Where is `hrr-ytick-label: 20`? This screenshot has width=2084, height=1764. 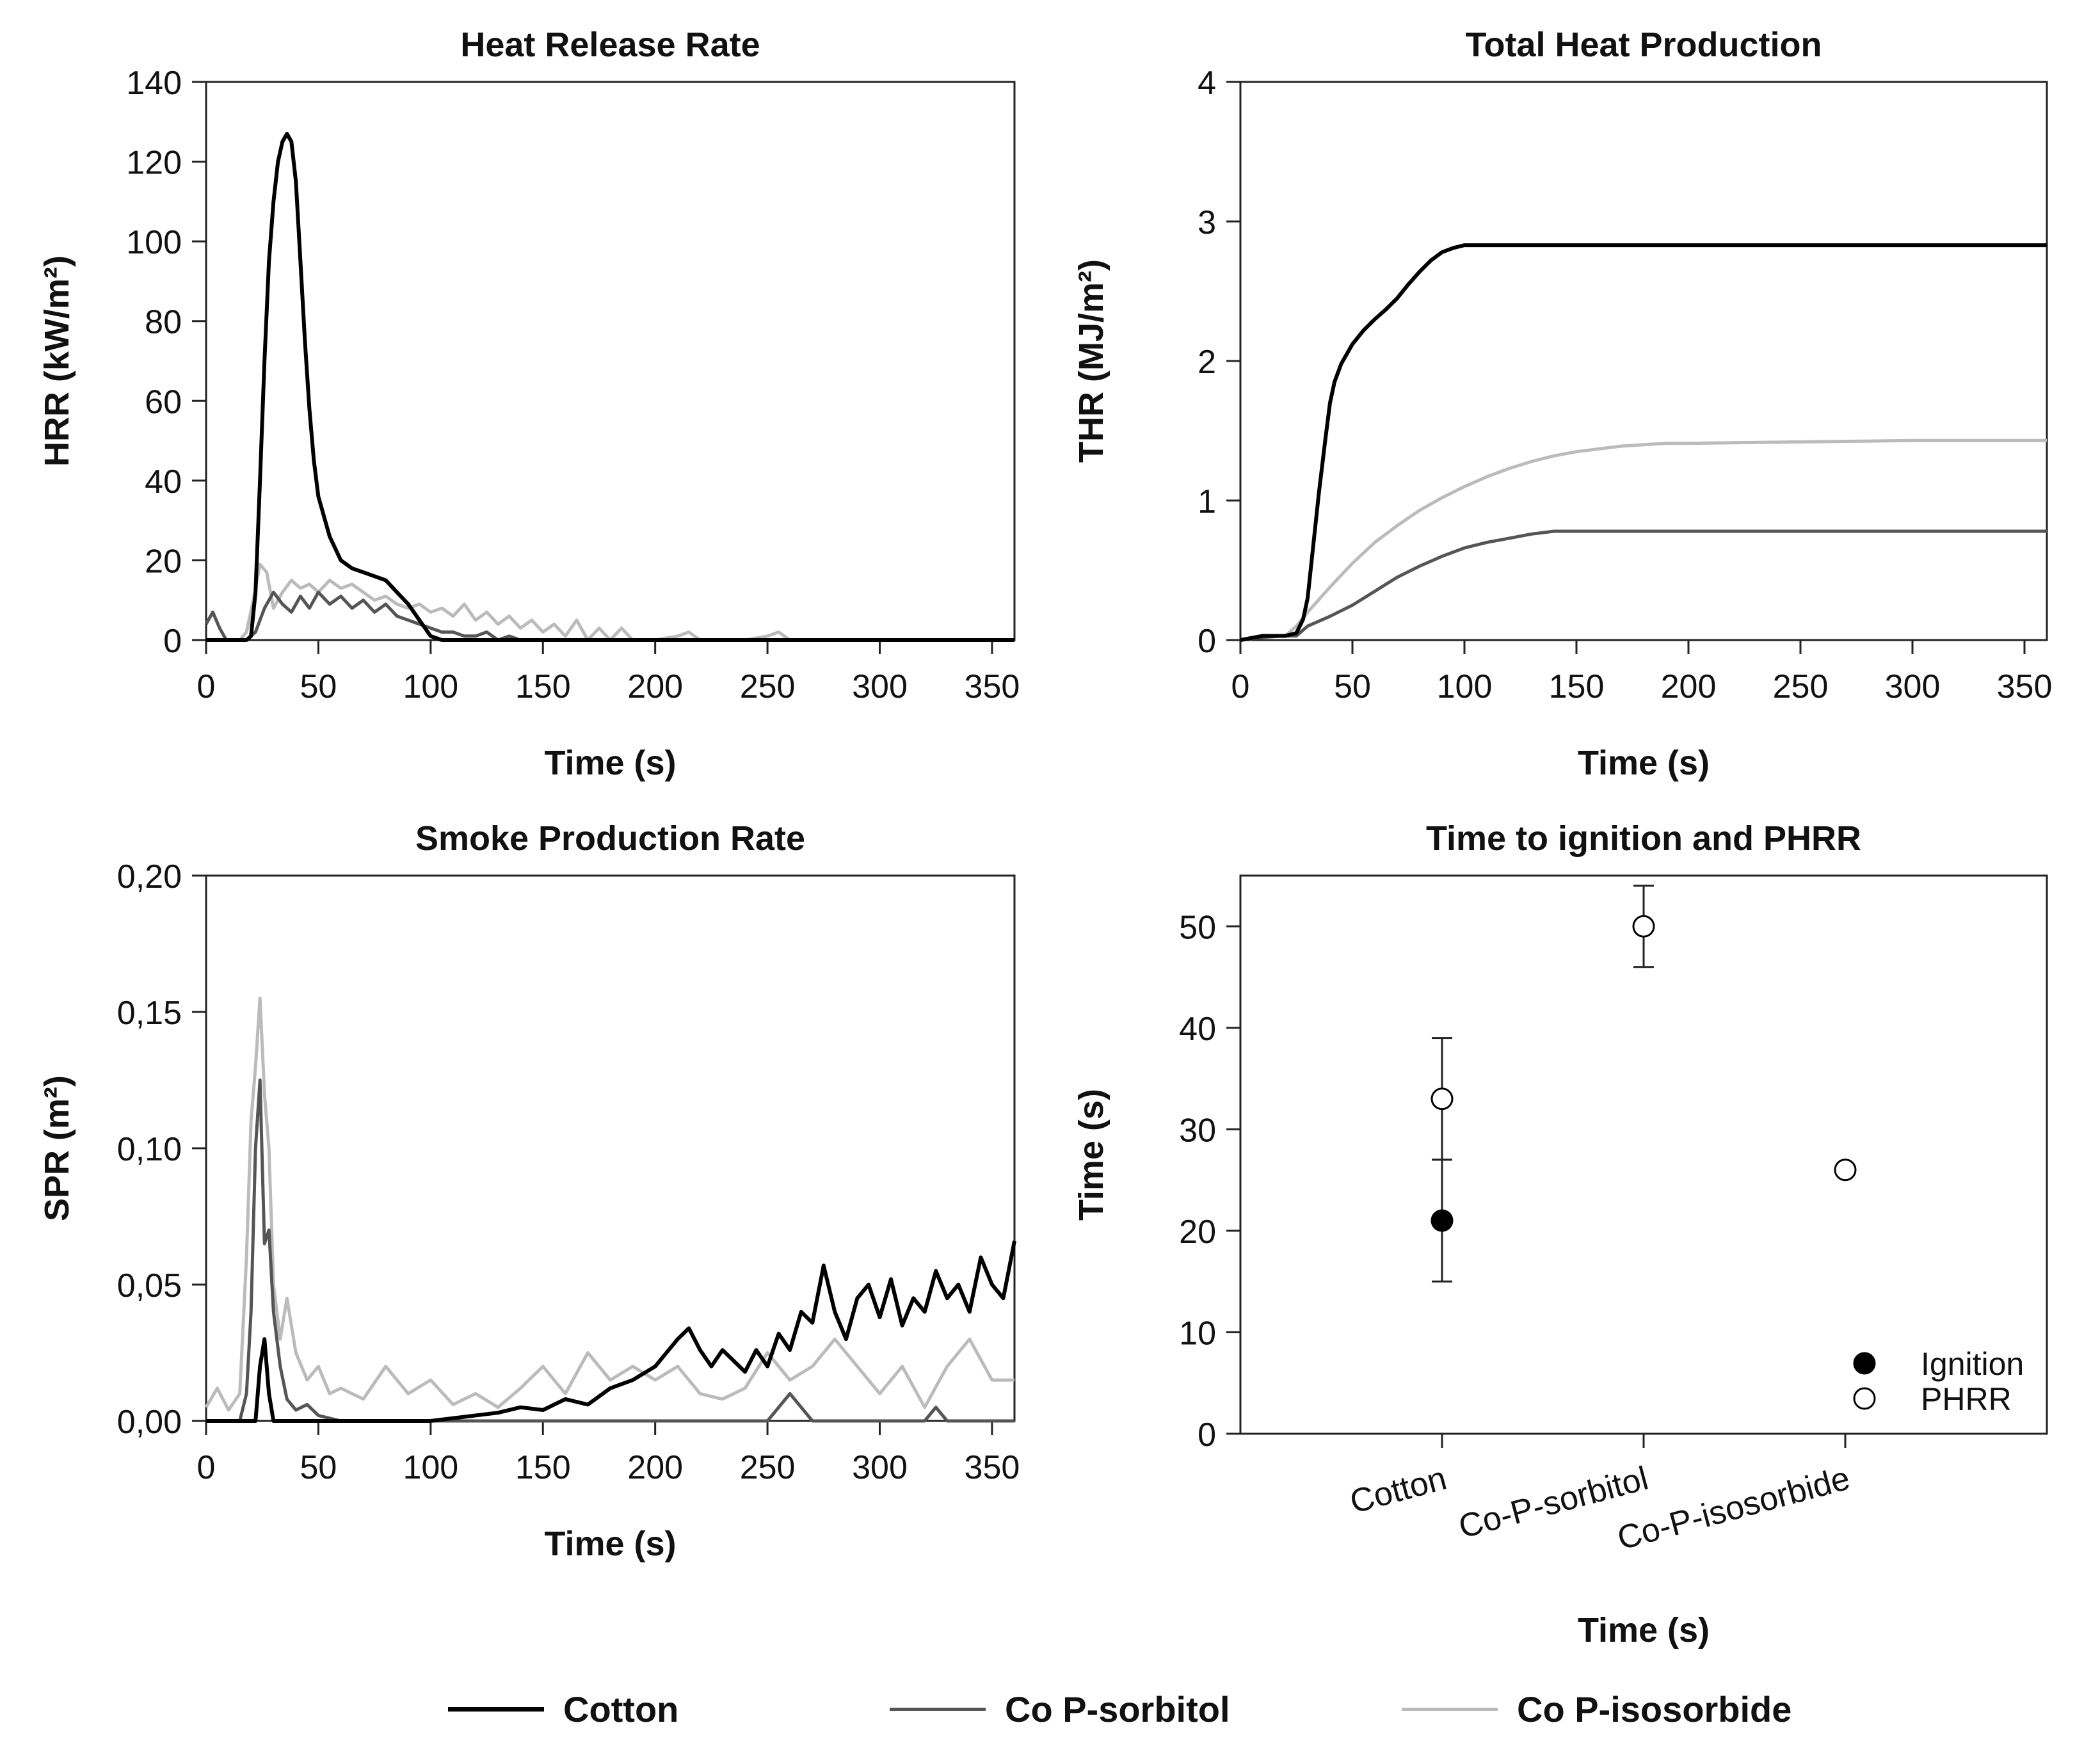
hrr-ytick-label: 20 is located at coordinates (163, 561).